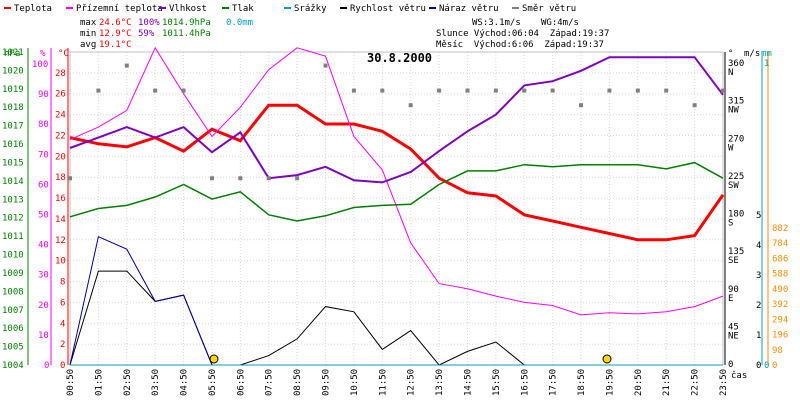 This screenshot has width=800, height=400. Describe the element at coordinates (60, 136) in the screenshot. I see `temperature-tick: 22` at that location.